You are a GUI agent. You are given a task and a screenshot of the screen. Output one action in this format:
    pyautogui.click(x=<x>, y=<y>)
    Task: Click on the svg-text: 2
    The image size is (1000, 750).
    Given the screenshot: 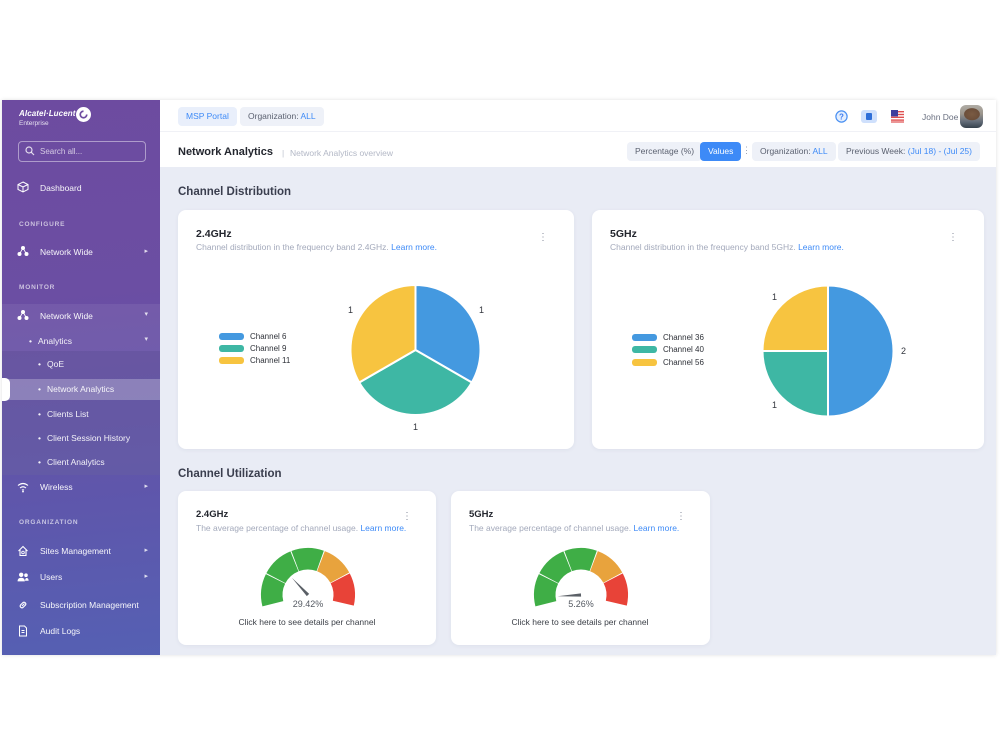 What is the action you would take?
    pyautogui.click(x=903, y=351)
    